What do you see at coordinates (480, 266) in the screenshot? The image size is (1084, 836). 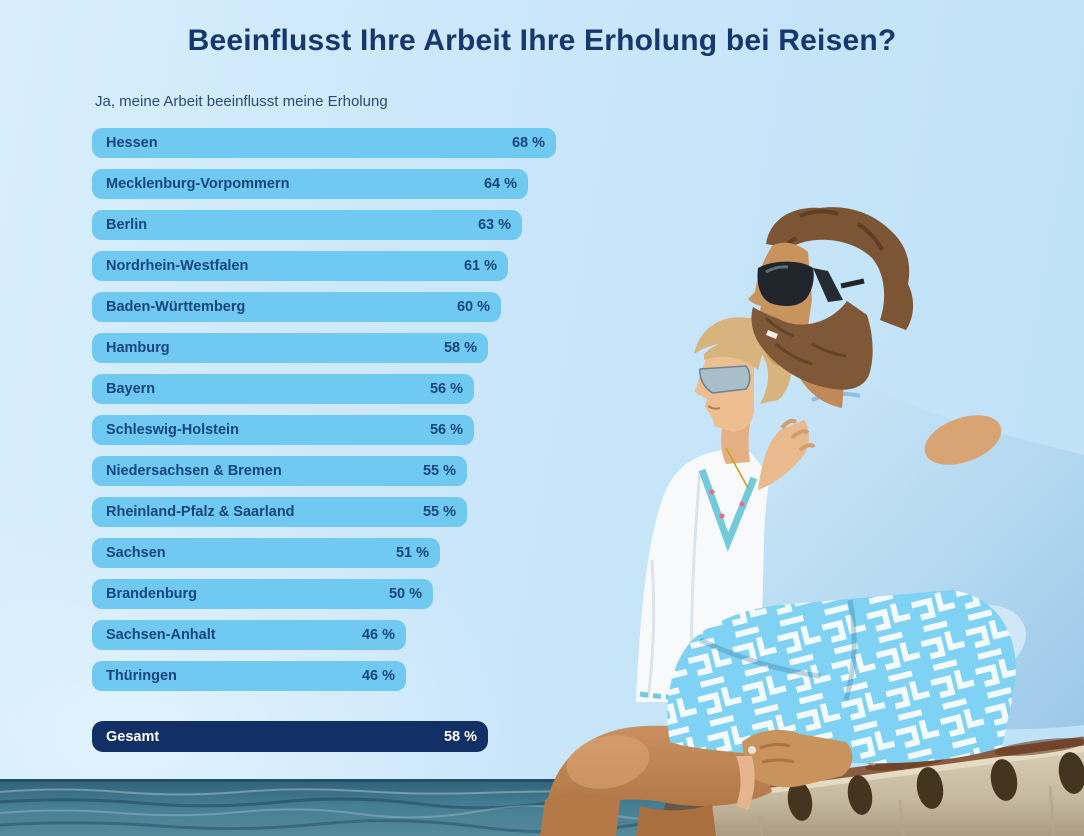 I see `state-value: 61 %` at bounding box center [480, 266].